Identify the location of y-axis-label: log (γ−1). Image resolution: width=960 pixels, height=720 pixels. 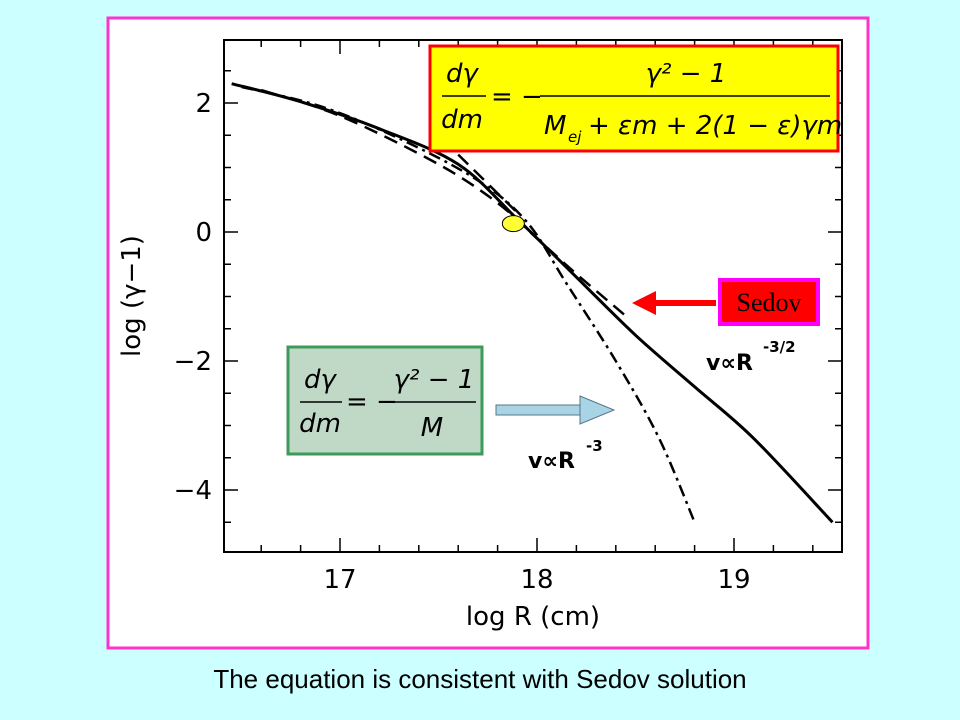
(132, 296).